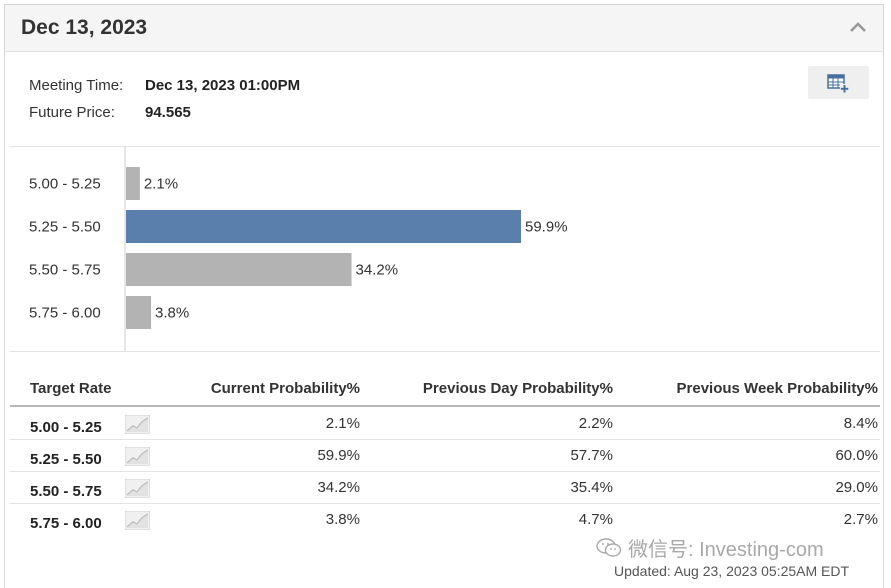 The height and width of the screenshot is (588, 891). Describe the element at coordinates (65, 184) in the screenshot. I see `category-label: 5.00 - 5.25` at that location.